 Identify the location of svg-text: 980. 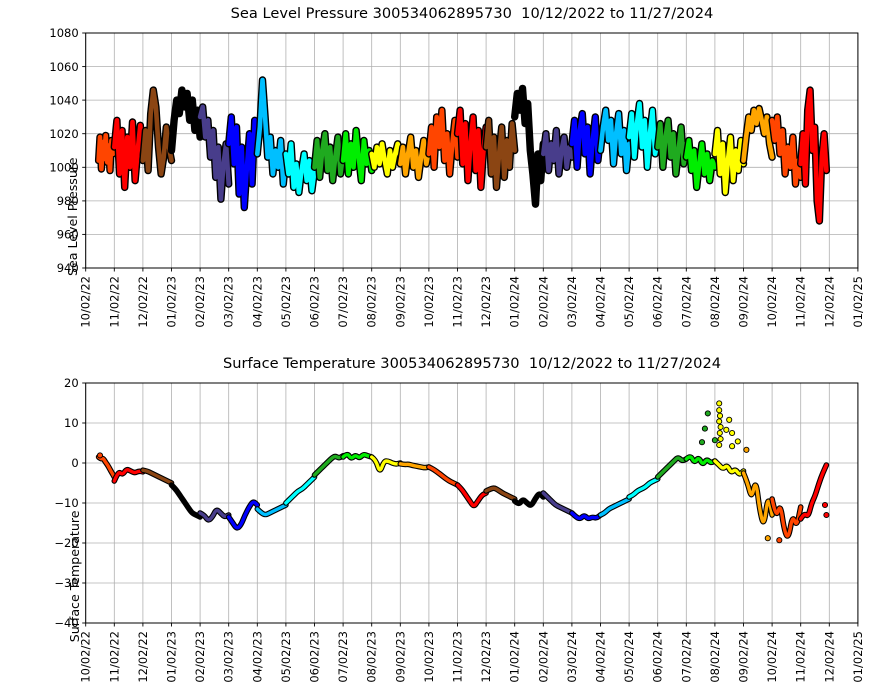
(68, 201).